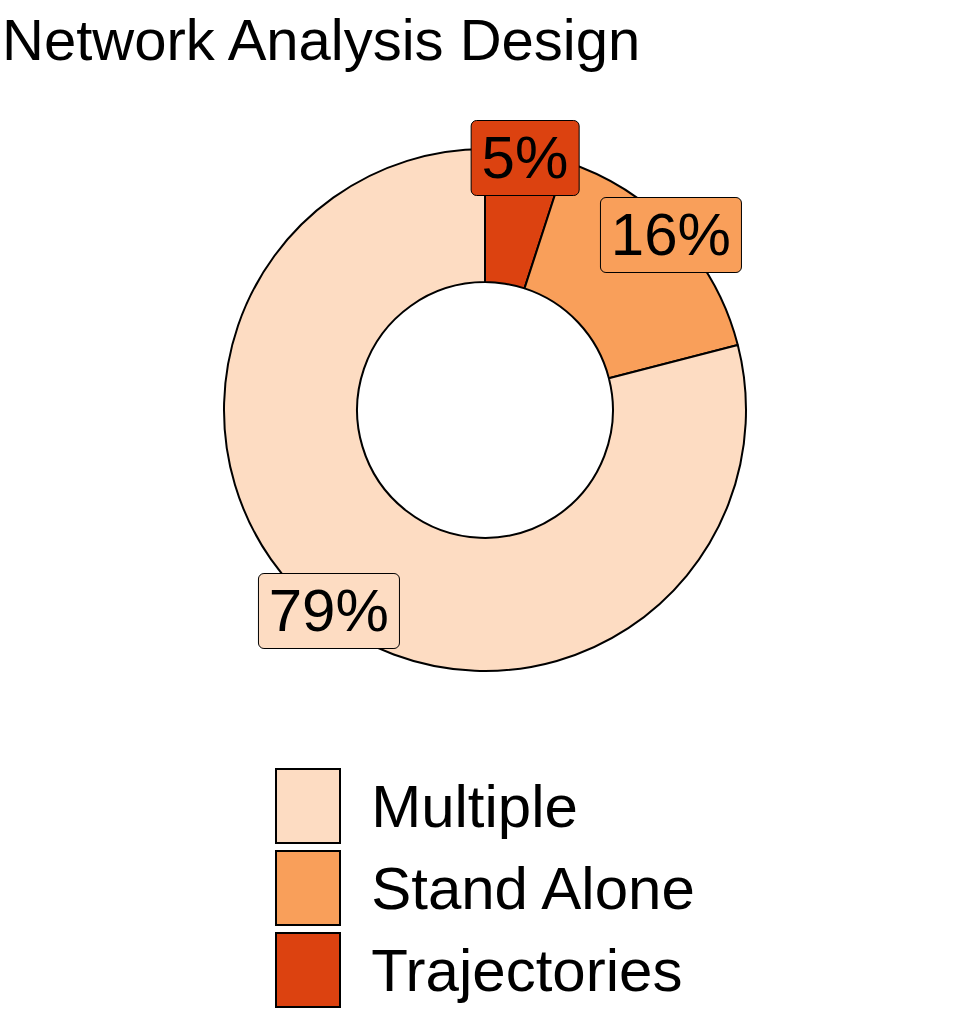 The image size is (970, 1031). What do you see at coordinates (474, 806) in the screenshot?
I see `legend-label: Multiple` at bounding box center [474, 806].